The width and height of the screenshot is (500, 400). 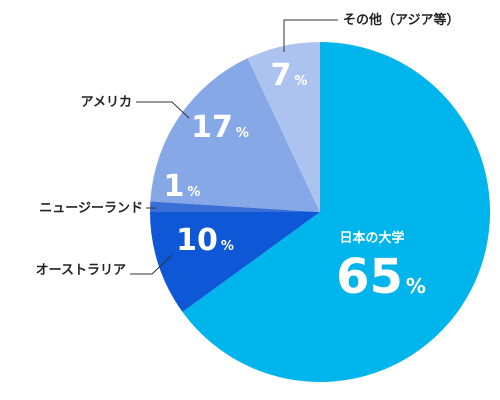 I want to click on slice-value-label: 10%, so click(x=205, y=240).